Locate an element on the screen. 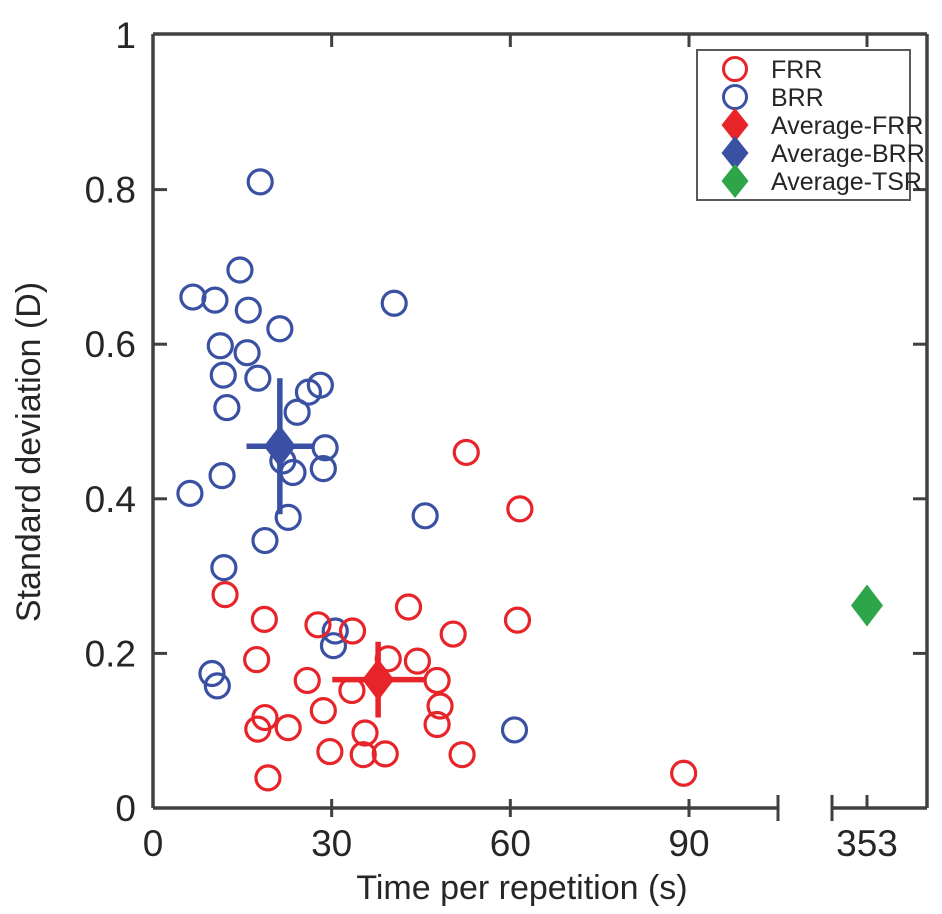  legend-label: Average-TSR is located at coordinates (846, 182).